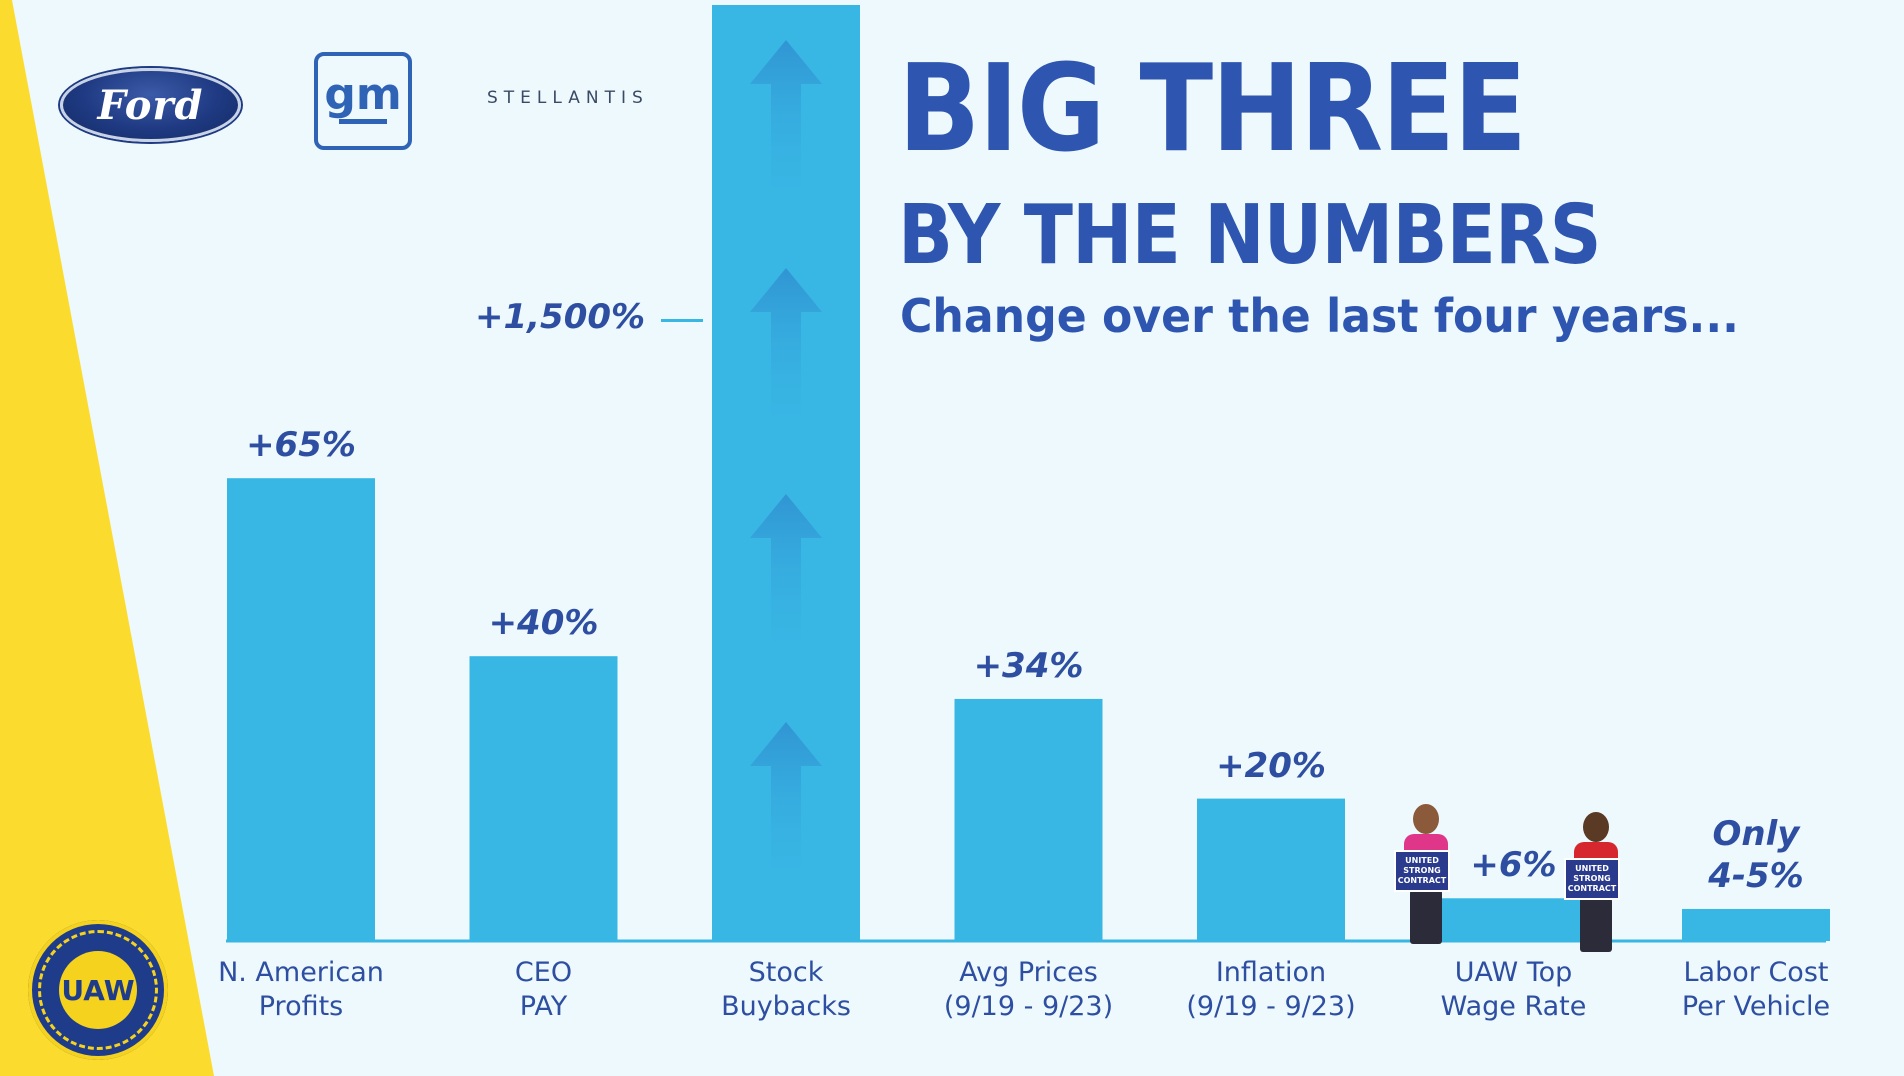 The image size is (1904, 1076). What do you see at coordinates (543, 623) in the screenshot?
I see `bar-value-label-ceo-pay: +40%` at bounding box center [543, 623].